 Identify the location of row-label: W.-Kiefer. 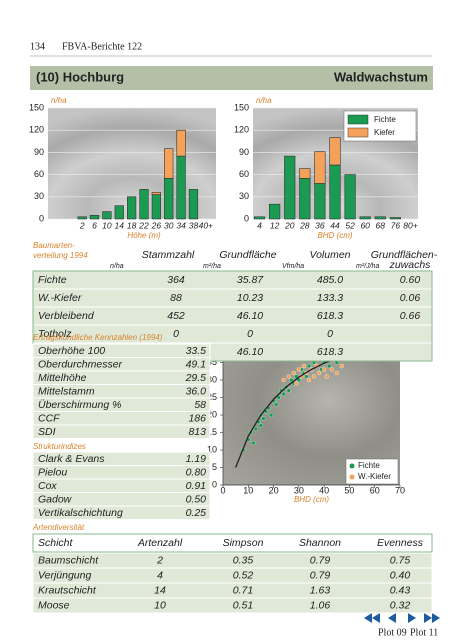
(60, 298).